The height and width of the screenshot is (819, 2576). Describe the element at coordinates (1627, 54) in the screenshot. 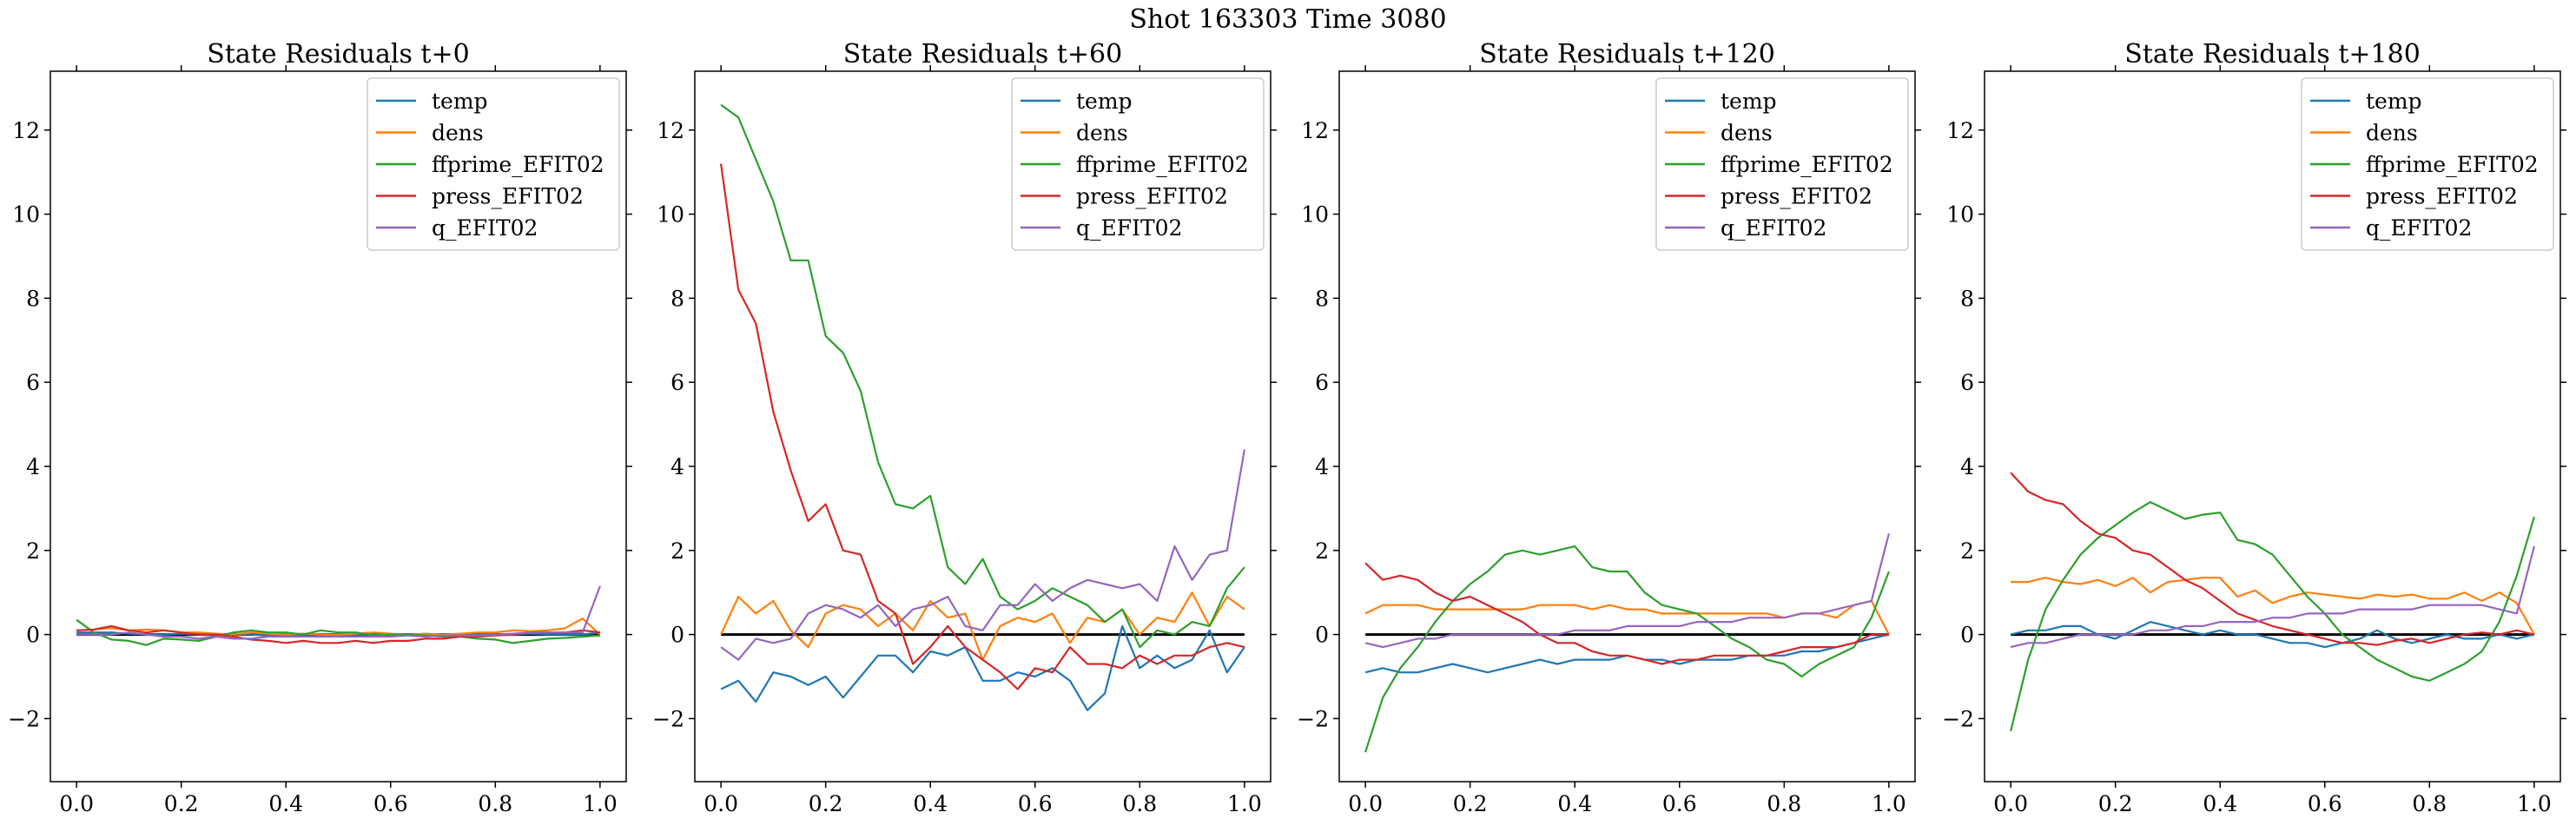

I see `panel-title: State Residuals t+120` at that location.